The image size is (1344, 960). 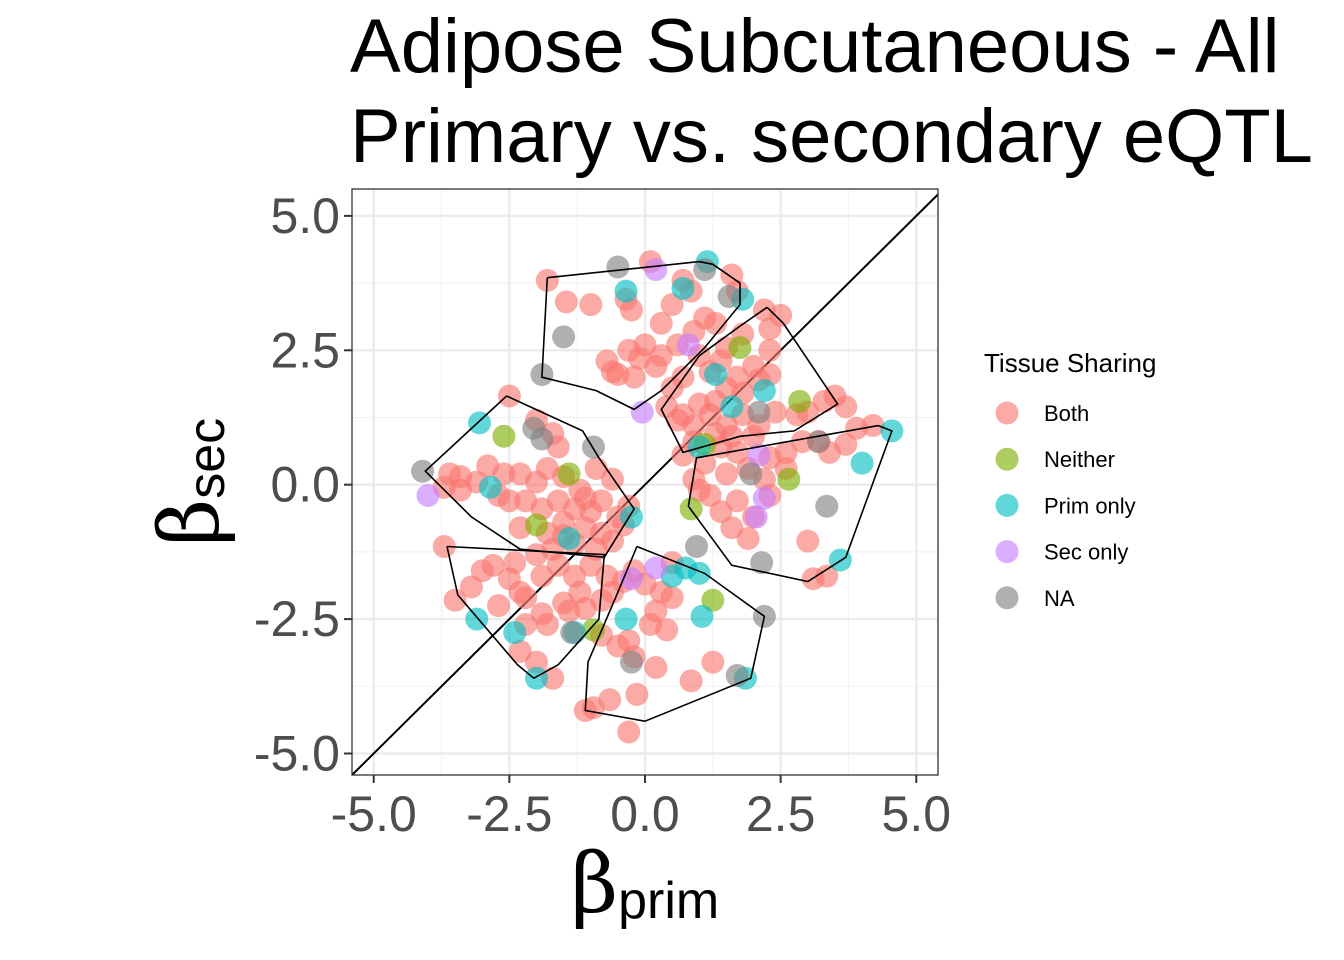 What do you see at coordinates (831, 136) in the screenshot?
I see `chart-title-line2: Primary vs. secondary eQTL` at bounding box center [831, 136].